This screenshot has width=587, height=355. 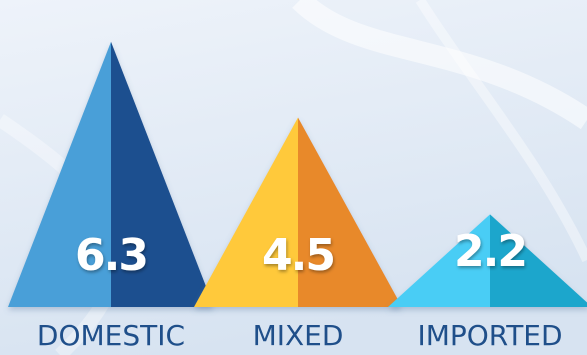 I want to click on pyramid-domestic-light-face, so click(x=59, y=174).